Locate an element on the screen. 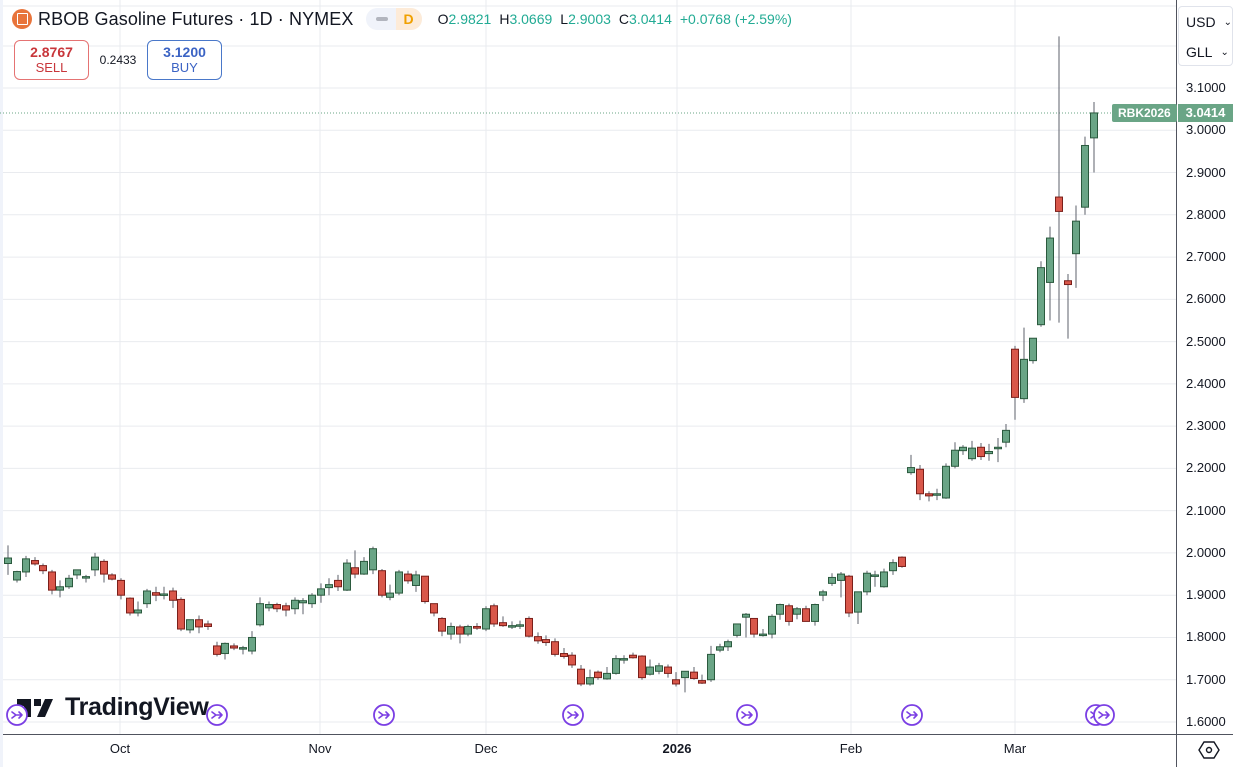 The width and height of the screenshot is (1233, 767). price-tick-label: 2.7000 is located at coordinates (1206, 257).